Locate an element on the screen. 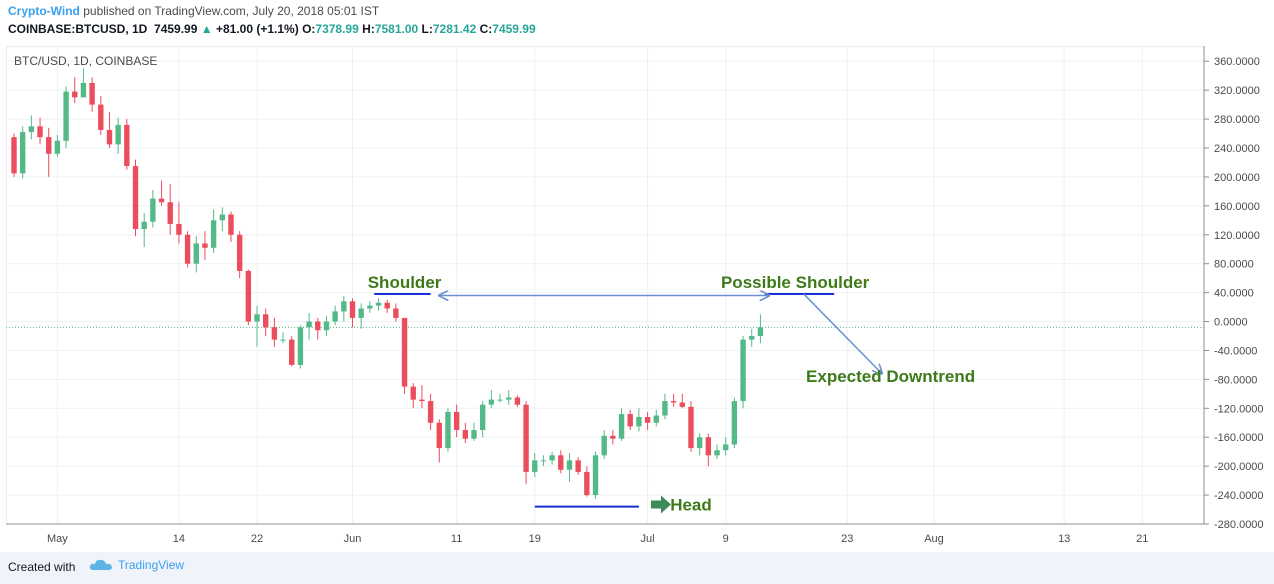 This screenshot has height=584, width=1274. y-tick-label: -80.0000 is located at coordinates (1235, 380).